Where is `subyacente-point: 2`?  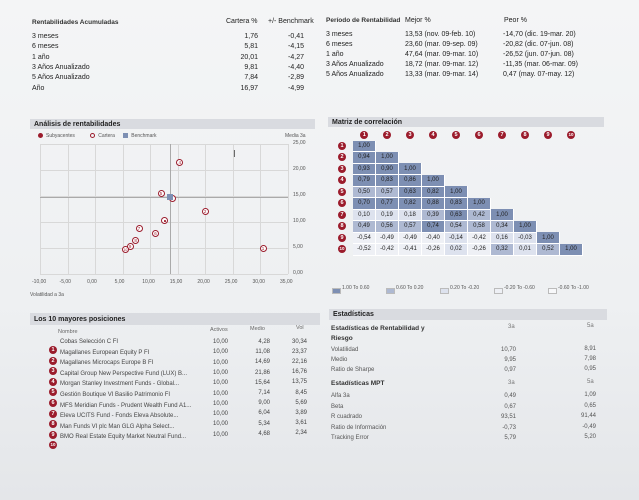 subyacente-point: 2 is located at coordinates (205, 212).